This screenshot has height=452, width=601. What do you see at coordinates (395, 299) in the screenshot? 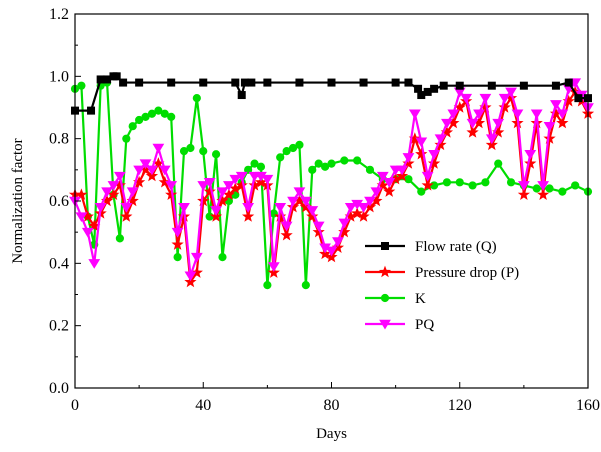
I see `legend-entry: K` at bounding box center [395, 299].